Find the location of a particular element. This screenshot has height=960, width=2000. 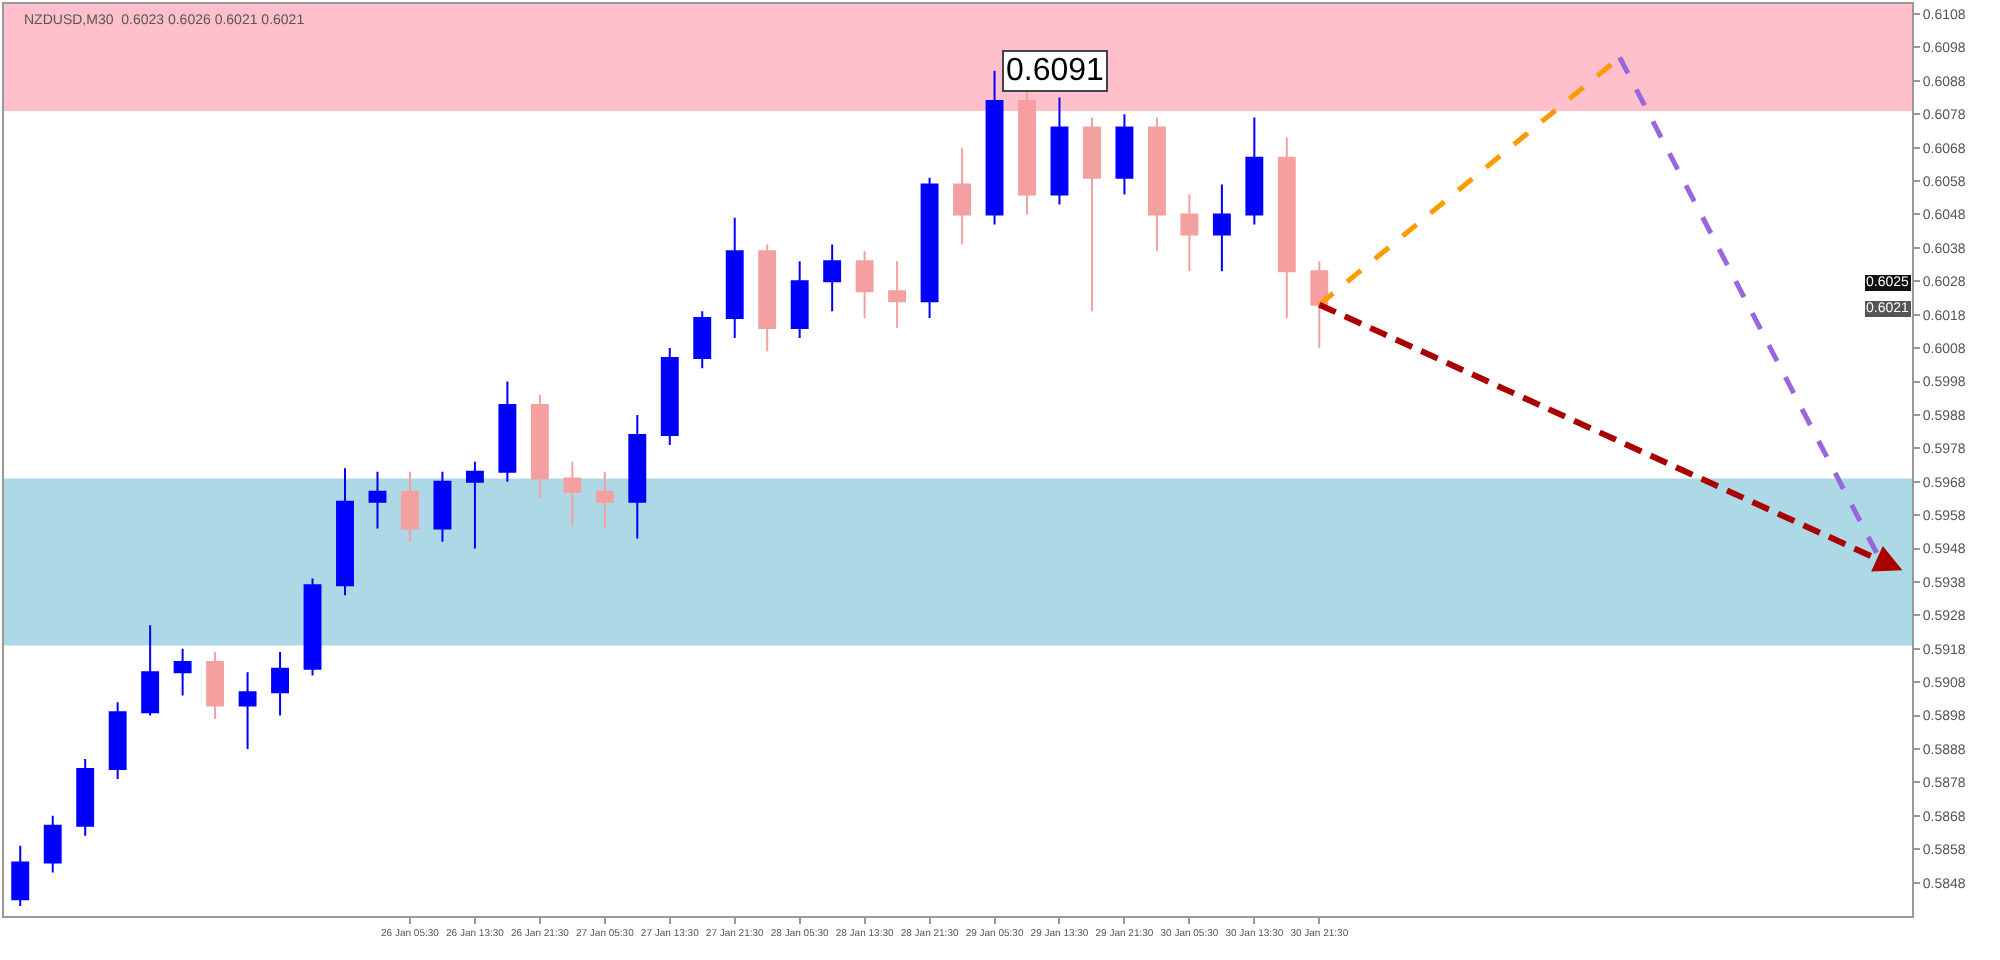

annotation: 0.6091 is located at coordinates (1055, 71).